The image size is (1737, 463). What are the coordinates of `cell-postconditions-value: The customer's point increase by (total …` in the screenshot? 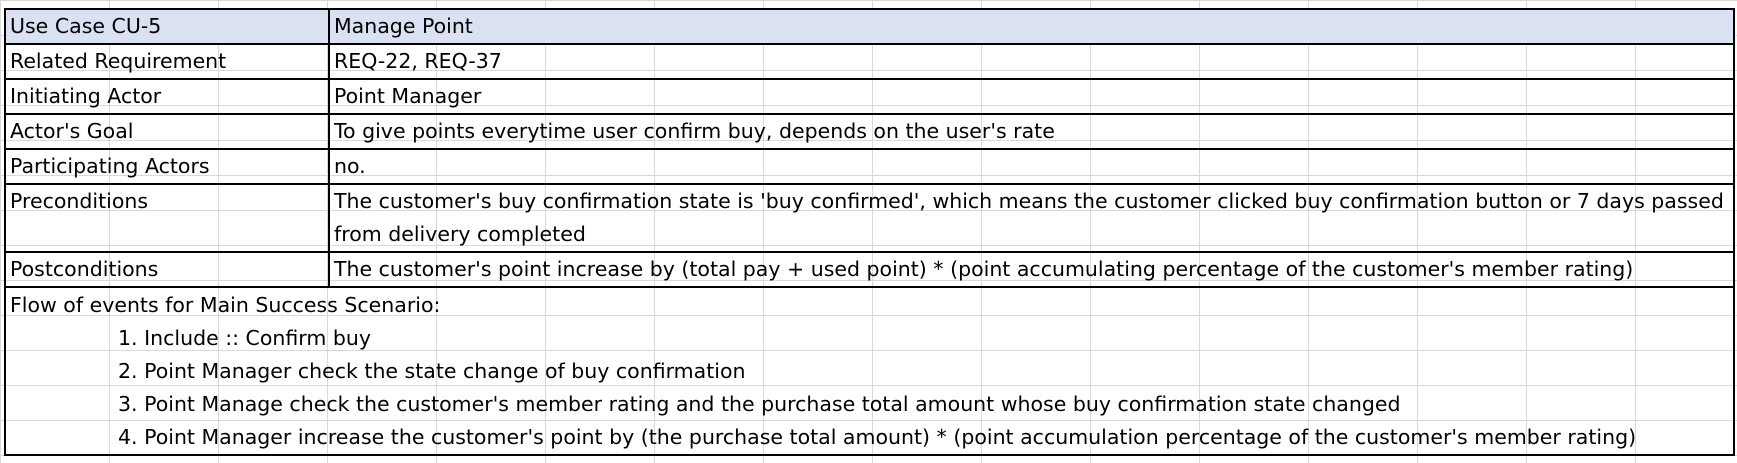 It's located at (1031, 269).